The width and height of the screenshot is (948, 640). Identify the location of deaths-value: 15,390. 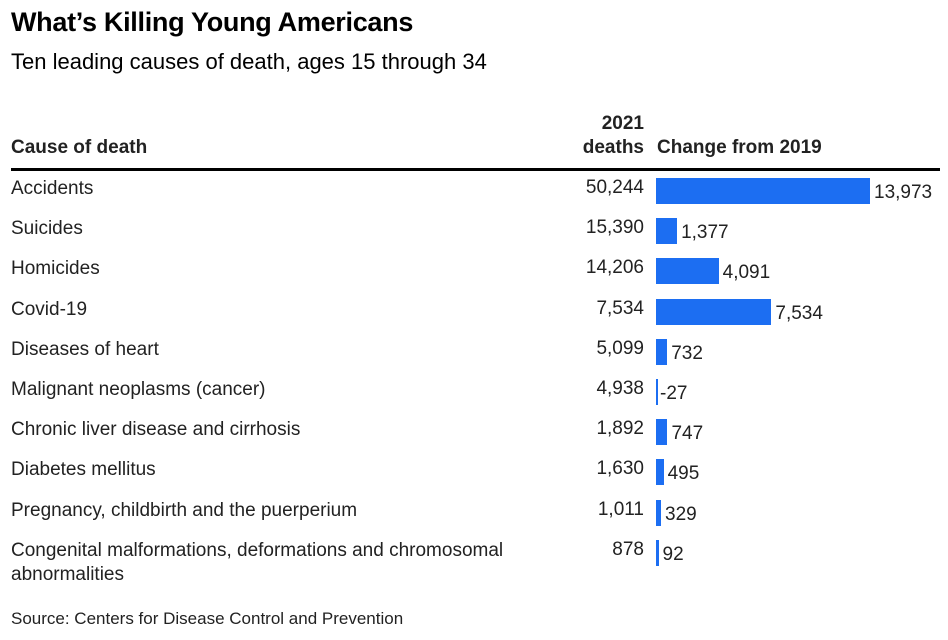
(614, 228).